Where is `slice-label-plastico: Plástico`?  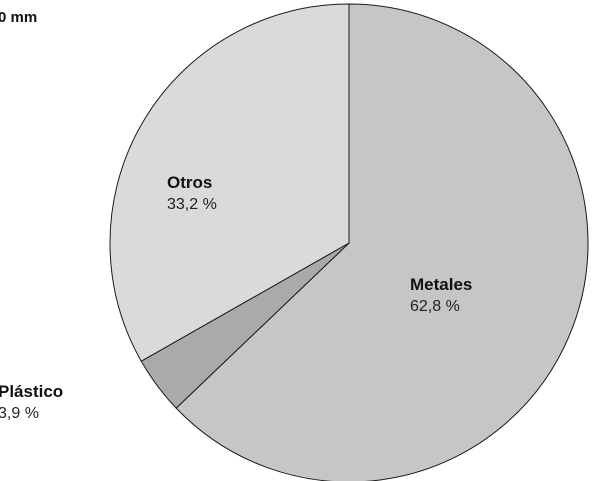 slice-label-plastico: Plástico is located at coordinates (31, 391).